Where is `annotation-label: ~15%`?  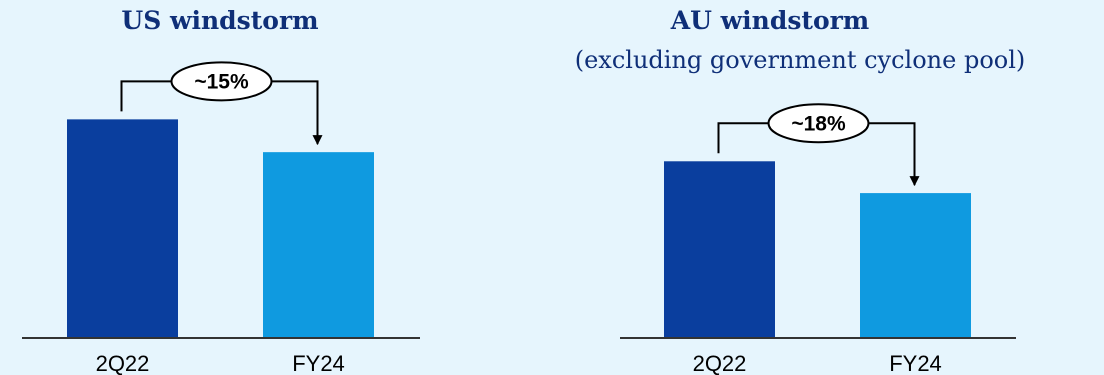
annotation-label: ~15% is located at coordinates (221, 81).